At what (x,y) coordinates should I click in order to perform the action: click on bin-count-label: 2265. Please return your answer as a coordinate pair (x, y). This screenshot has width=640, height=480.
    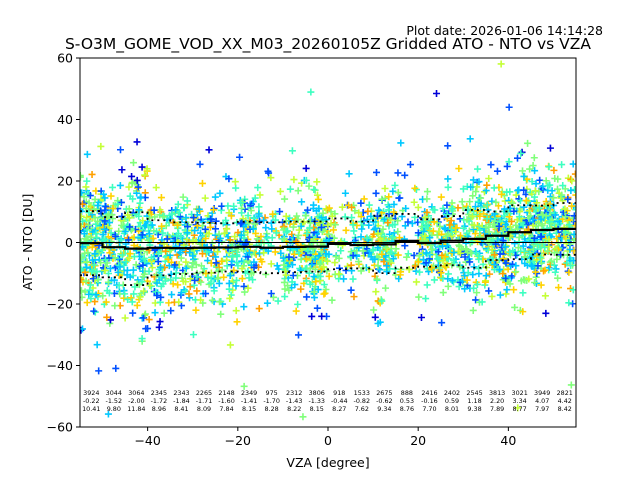
    Looking at the image, I should click on (204, 393).